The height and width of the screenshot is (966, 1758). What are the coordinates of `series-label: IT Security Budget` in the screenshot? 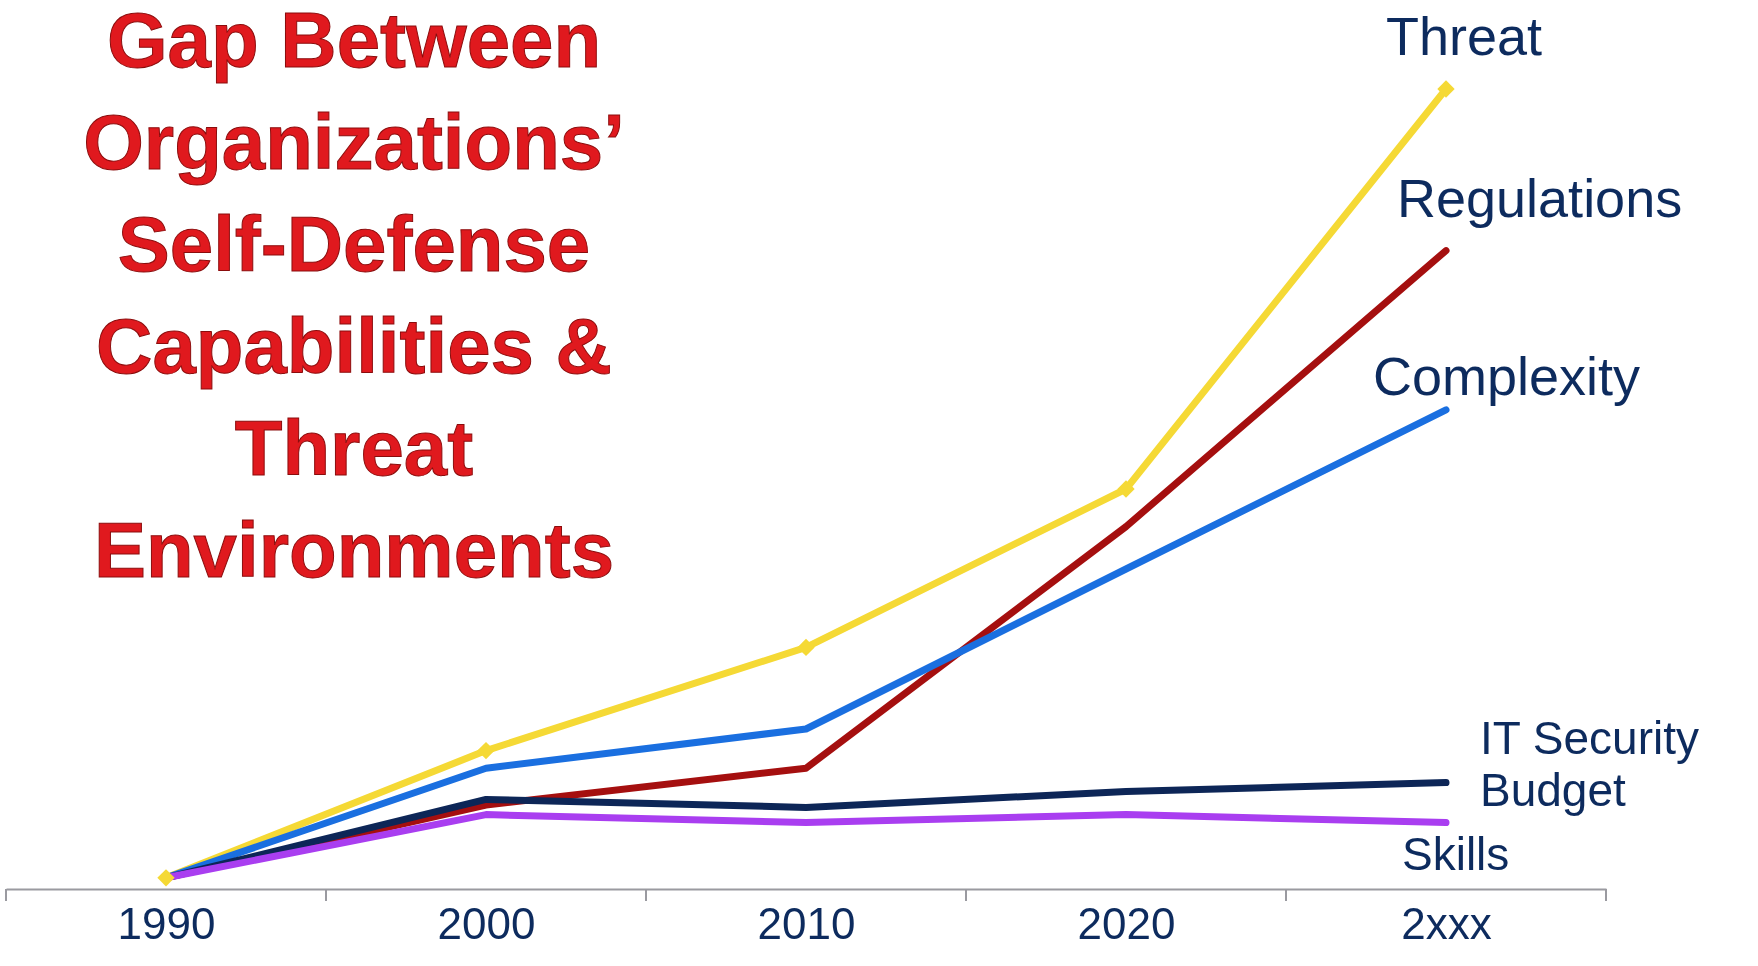 It's located at (1589, 764).